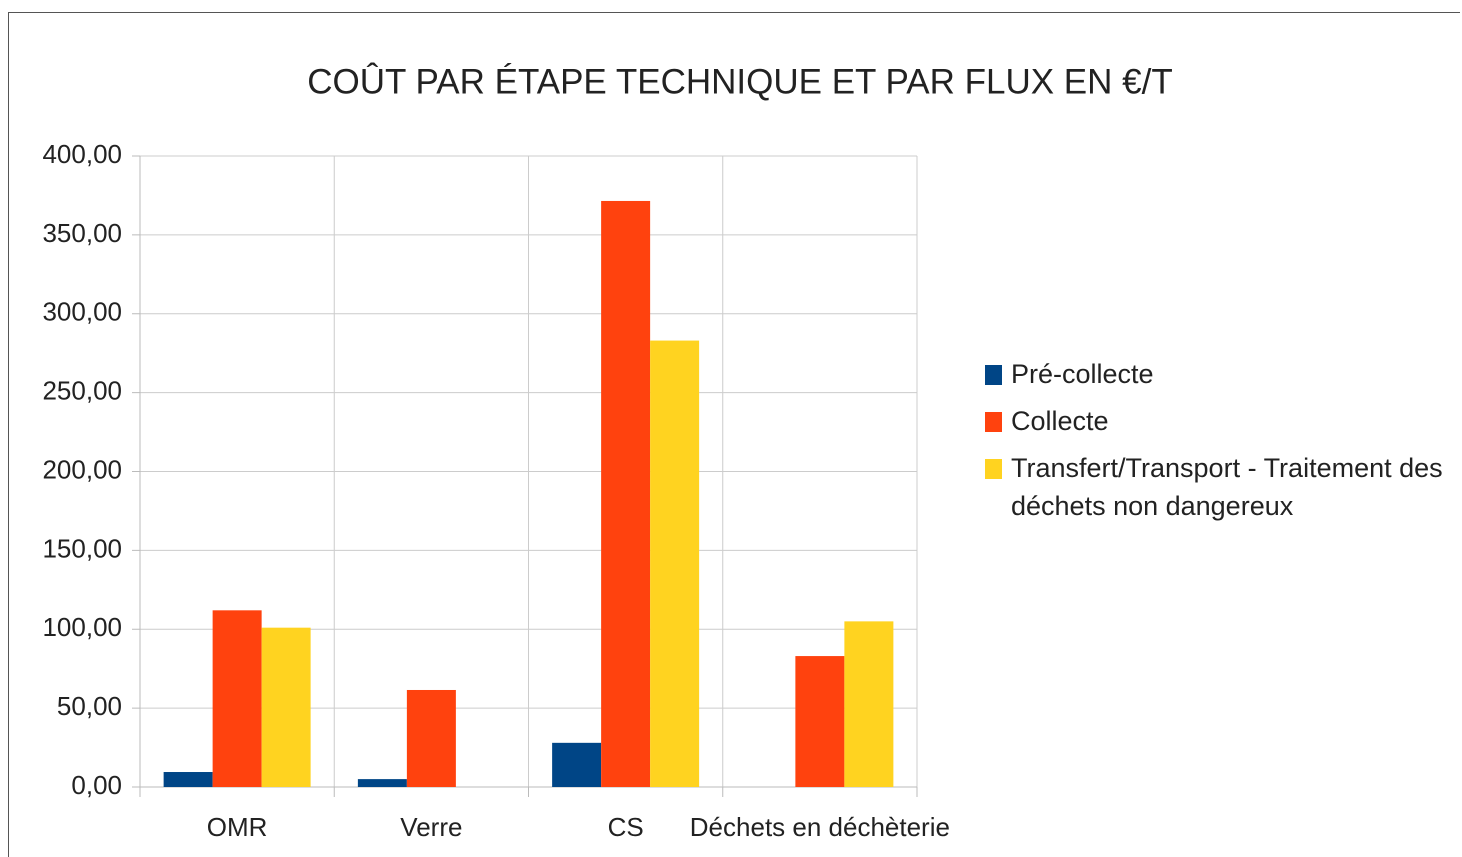 The image size is (1462, 857). I want to click on y-tick-label: 400,00, so click(82, 154).